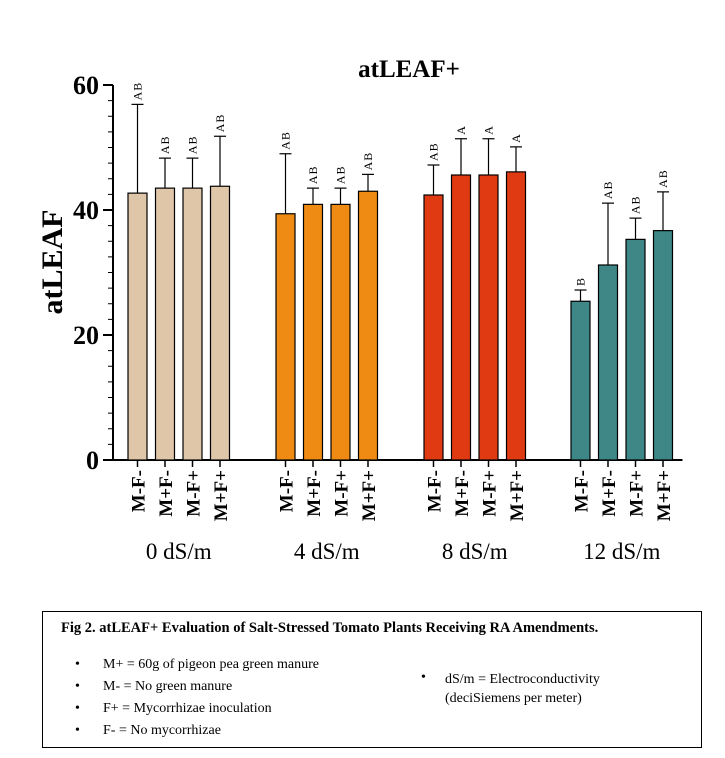 This screenshot has width=725, height=758. What do you see at coordinates (86, 335) in the screenshot?
I see `y-tick-label: 20` at bounding box center [86, 335].